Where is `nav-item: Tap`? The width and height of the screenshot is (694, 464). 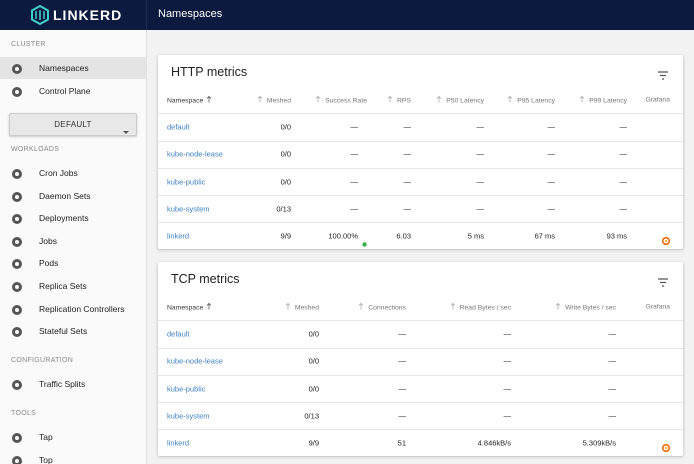
nav-item: Tap is located at coordinates (73, 437).